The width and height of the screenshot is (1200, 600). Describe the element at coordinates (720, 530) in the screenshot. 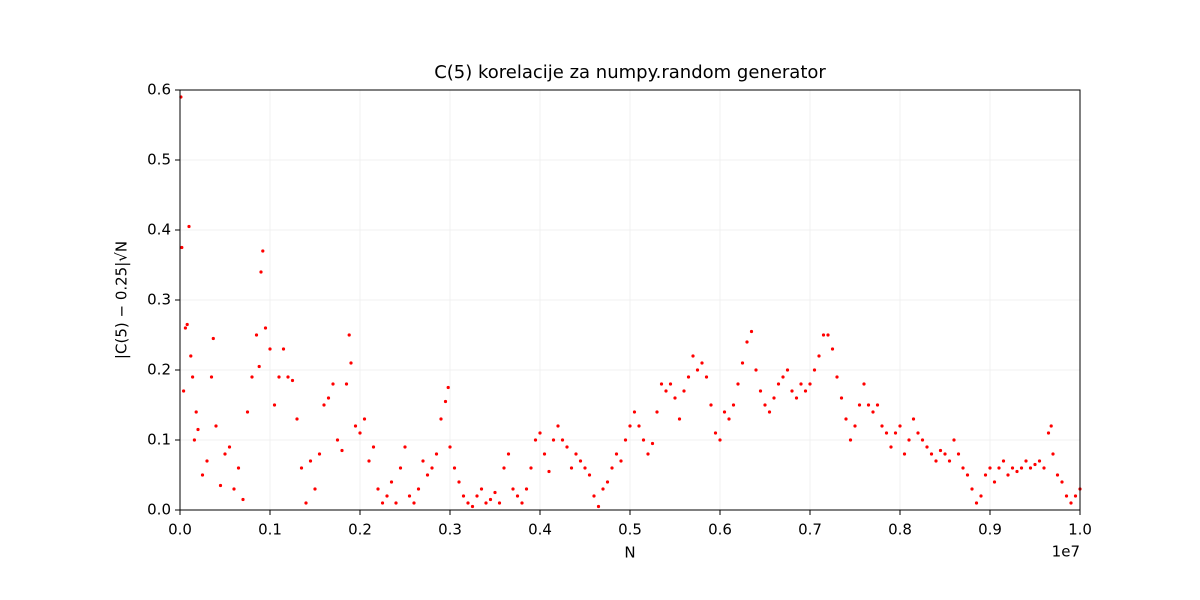

I see `x-tick-label: 0.6` at that location.